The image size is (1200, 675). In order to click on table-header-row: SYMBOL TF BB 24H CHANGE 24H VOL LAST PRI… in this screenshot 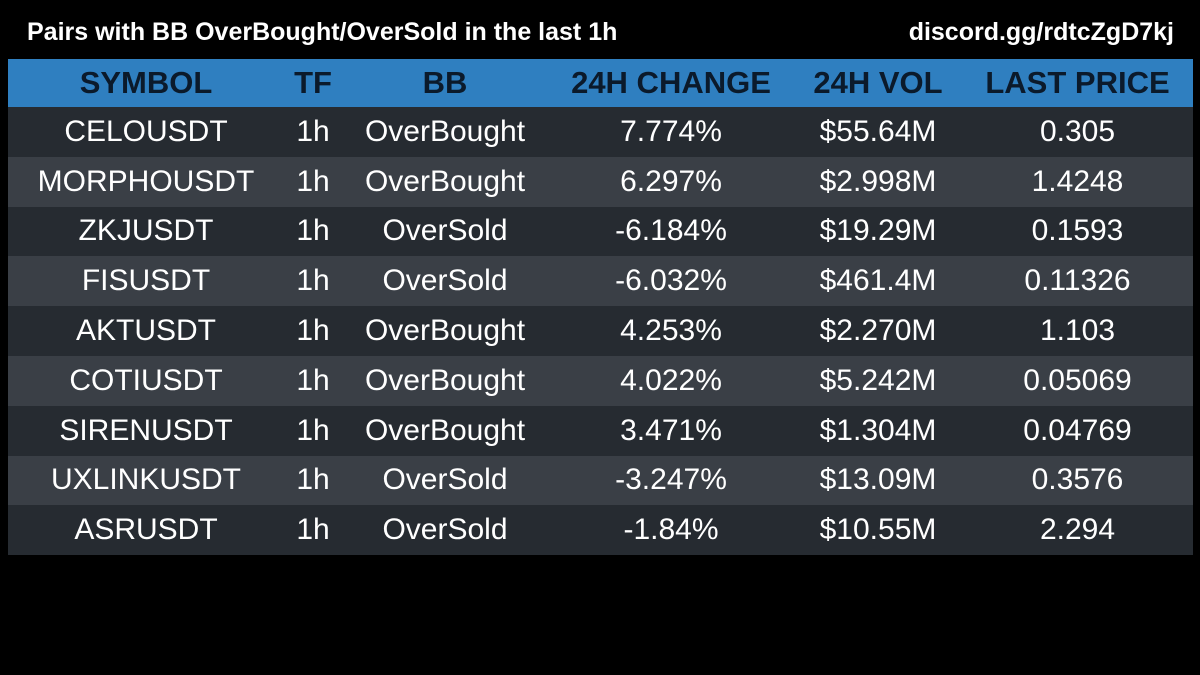, I will do `click(600, 83)`.